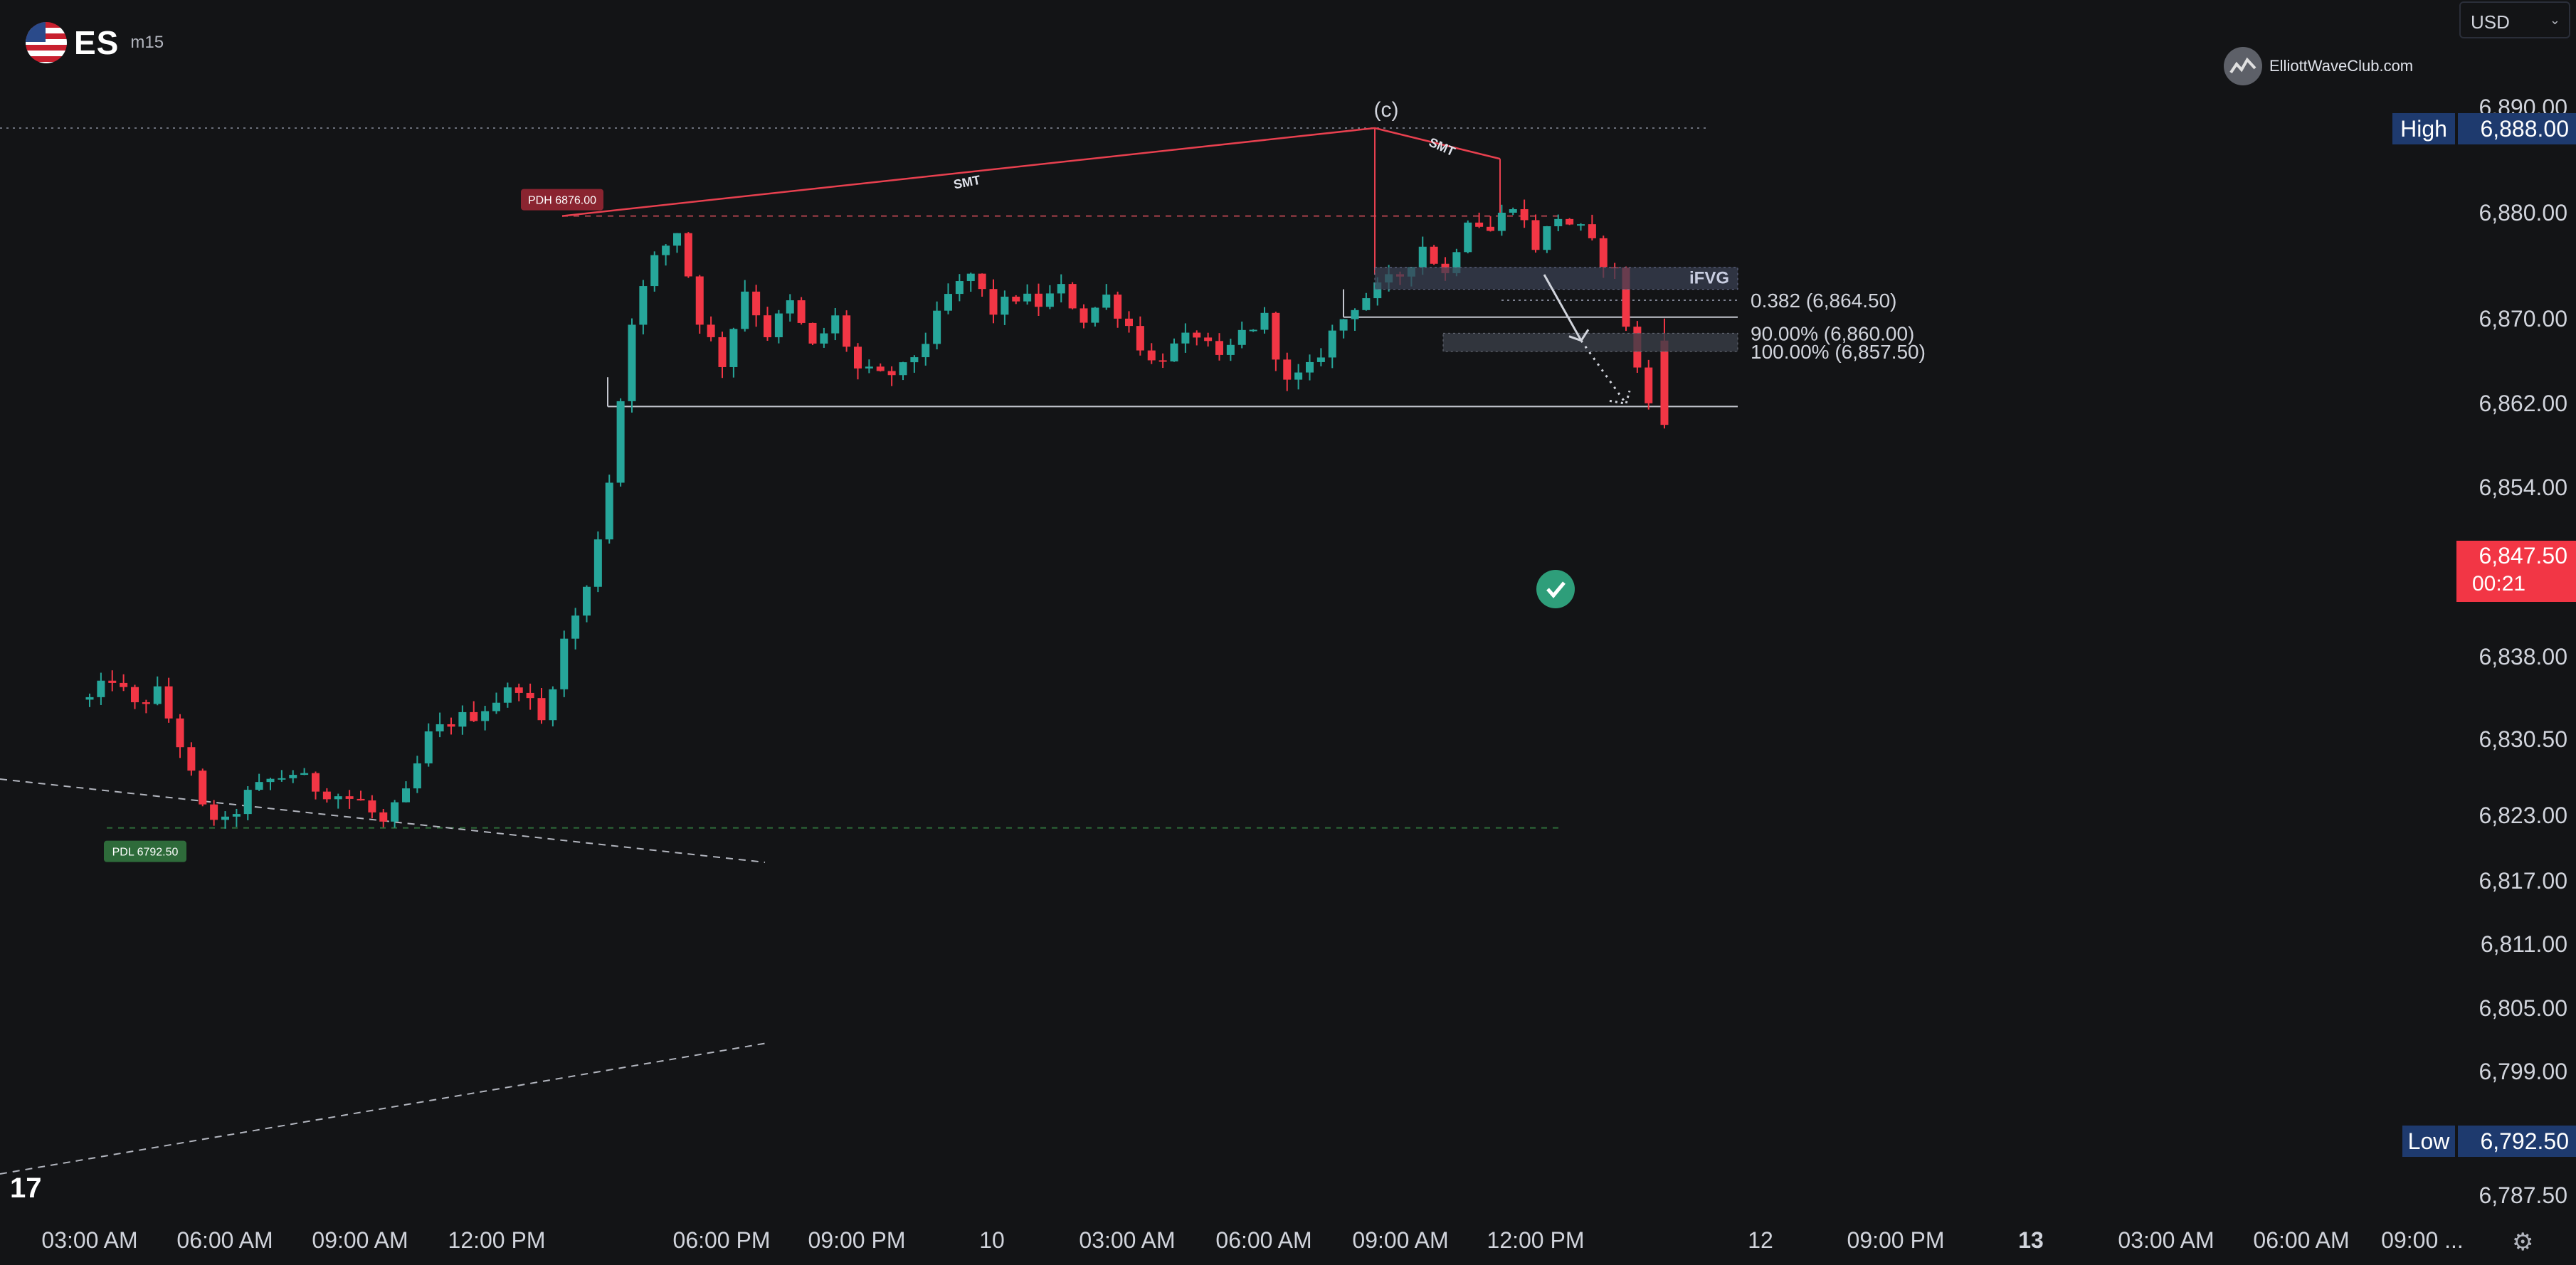 This screenshot has width=2576, height=1265. I want to click on pdh-badge-bg, so click(562, 200).